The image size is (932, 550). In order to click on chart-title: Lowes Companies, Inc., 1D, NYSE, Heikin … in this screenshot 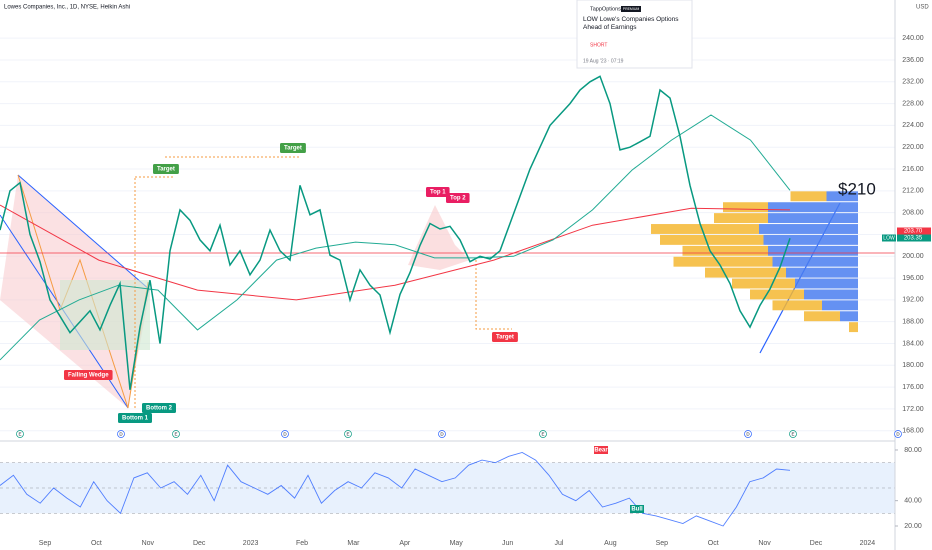, I will do `click(67, 8)`.